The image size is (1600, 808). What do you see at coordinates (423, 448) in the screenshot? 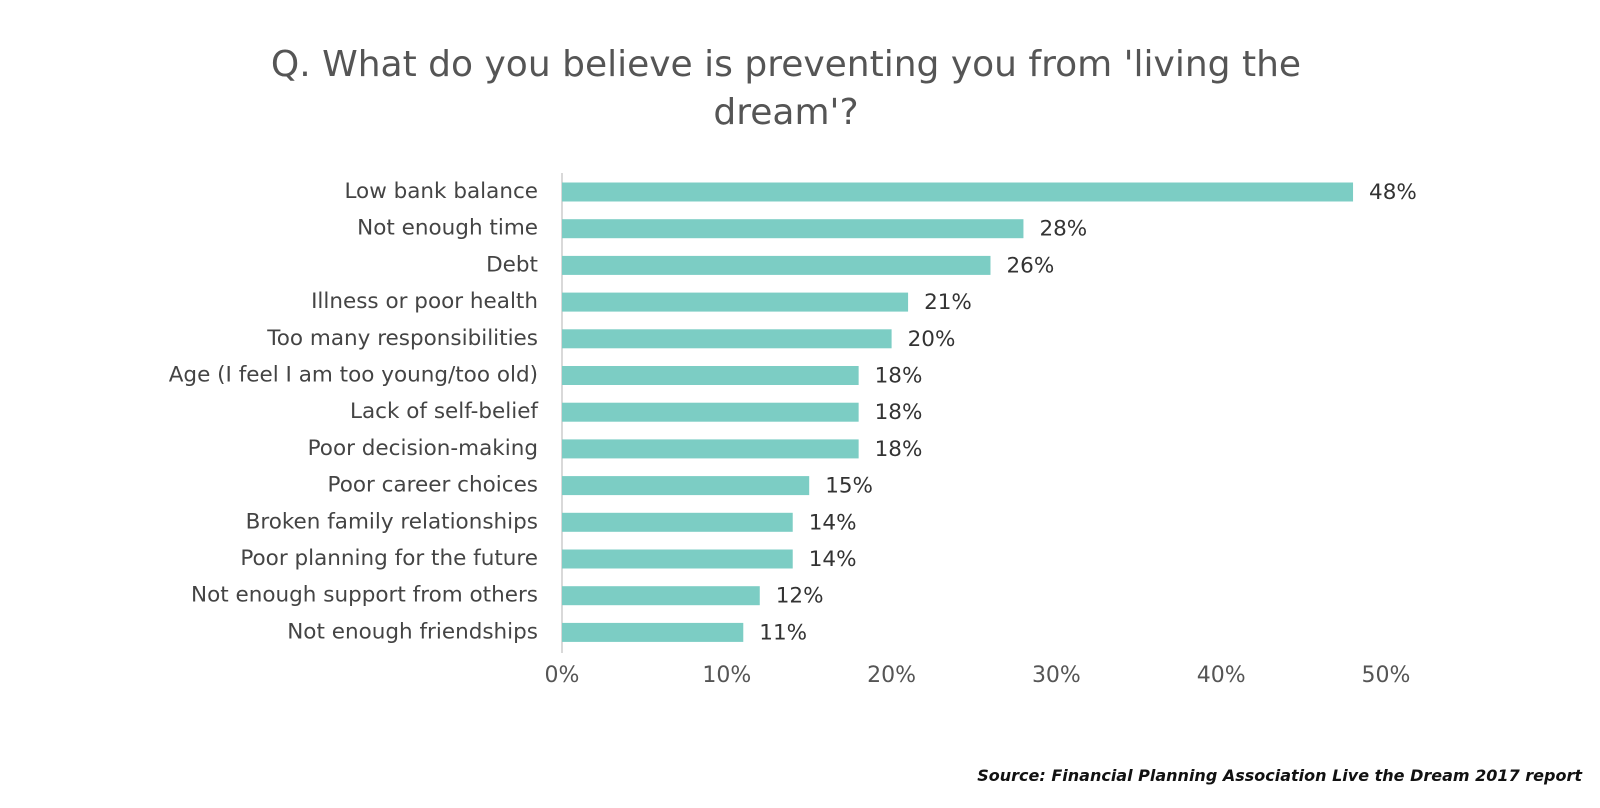
I see `category-label: Poor decision-making` at bounding box center [423, 448].